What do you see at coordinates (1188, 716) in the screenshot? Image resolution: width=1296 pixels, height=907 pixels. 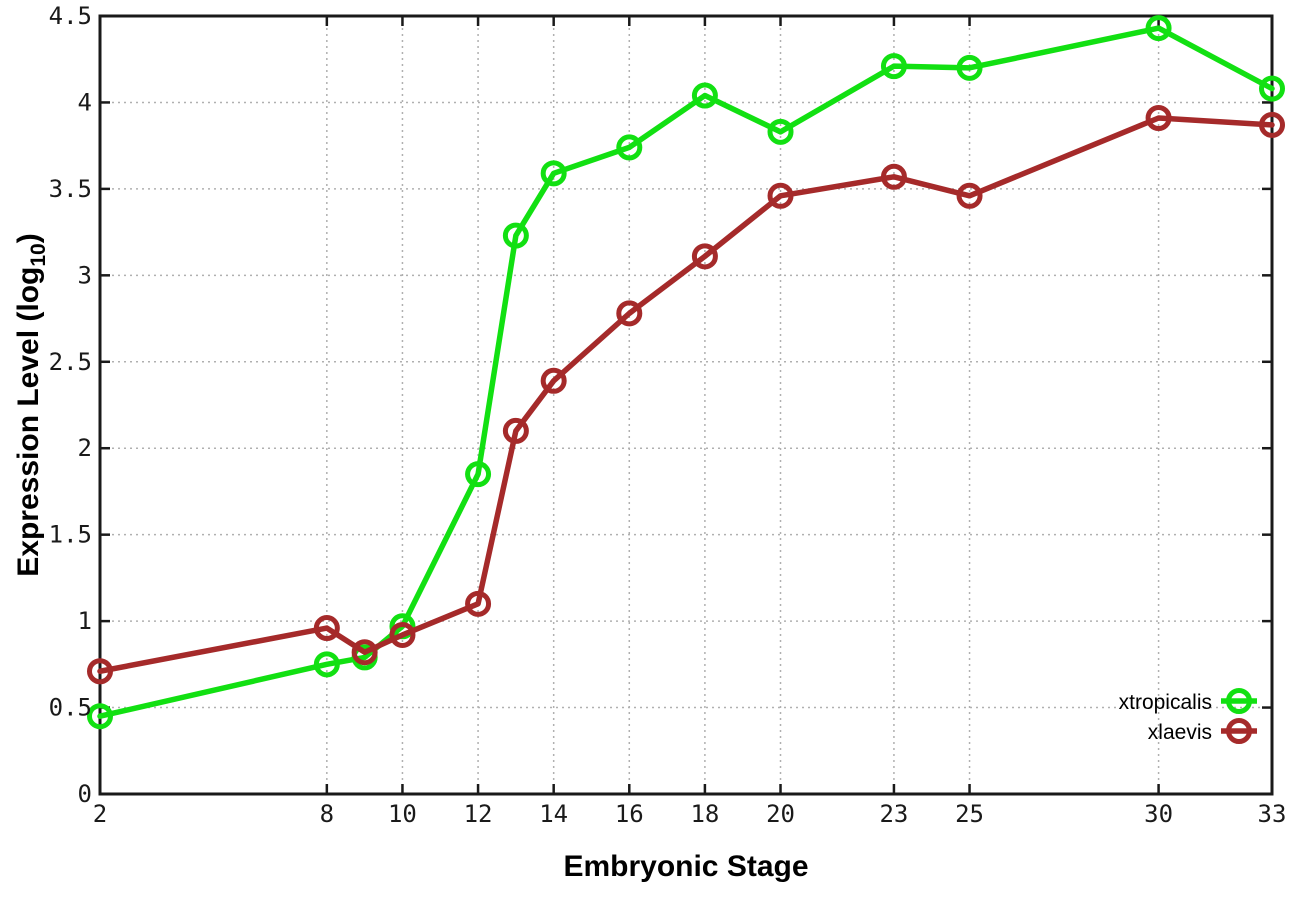 I see `legend: xtropicalis xlaevis` at bounding box center [1188, 716].